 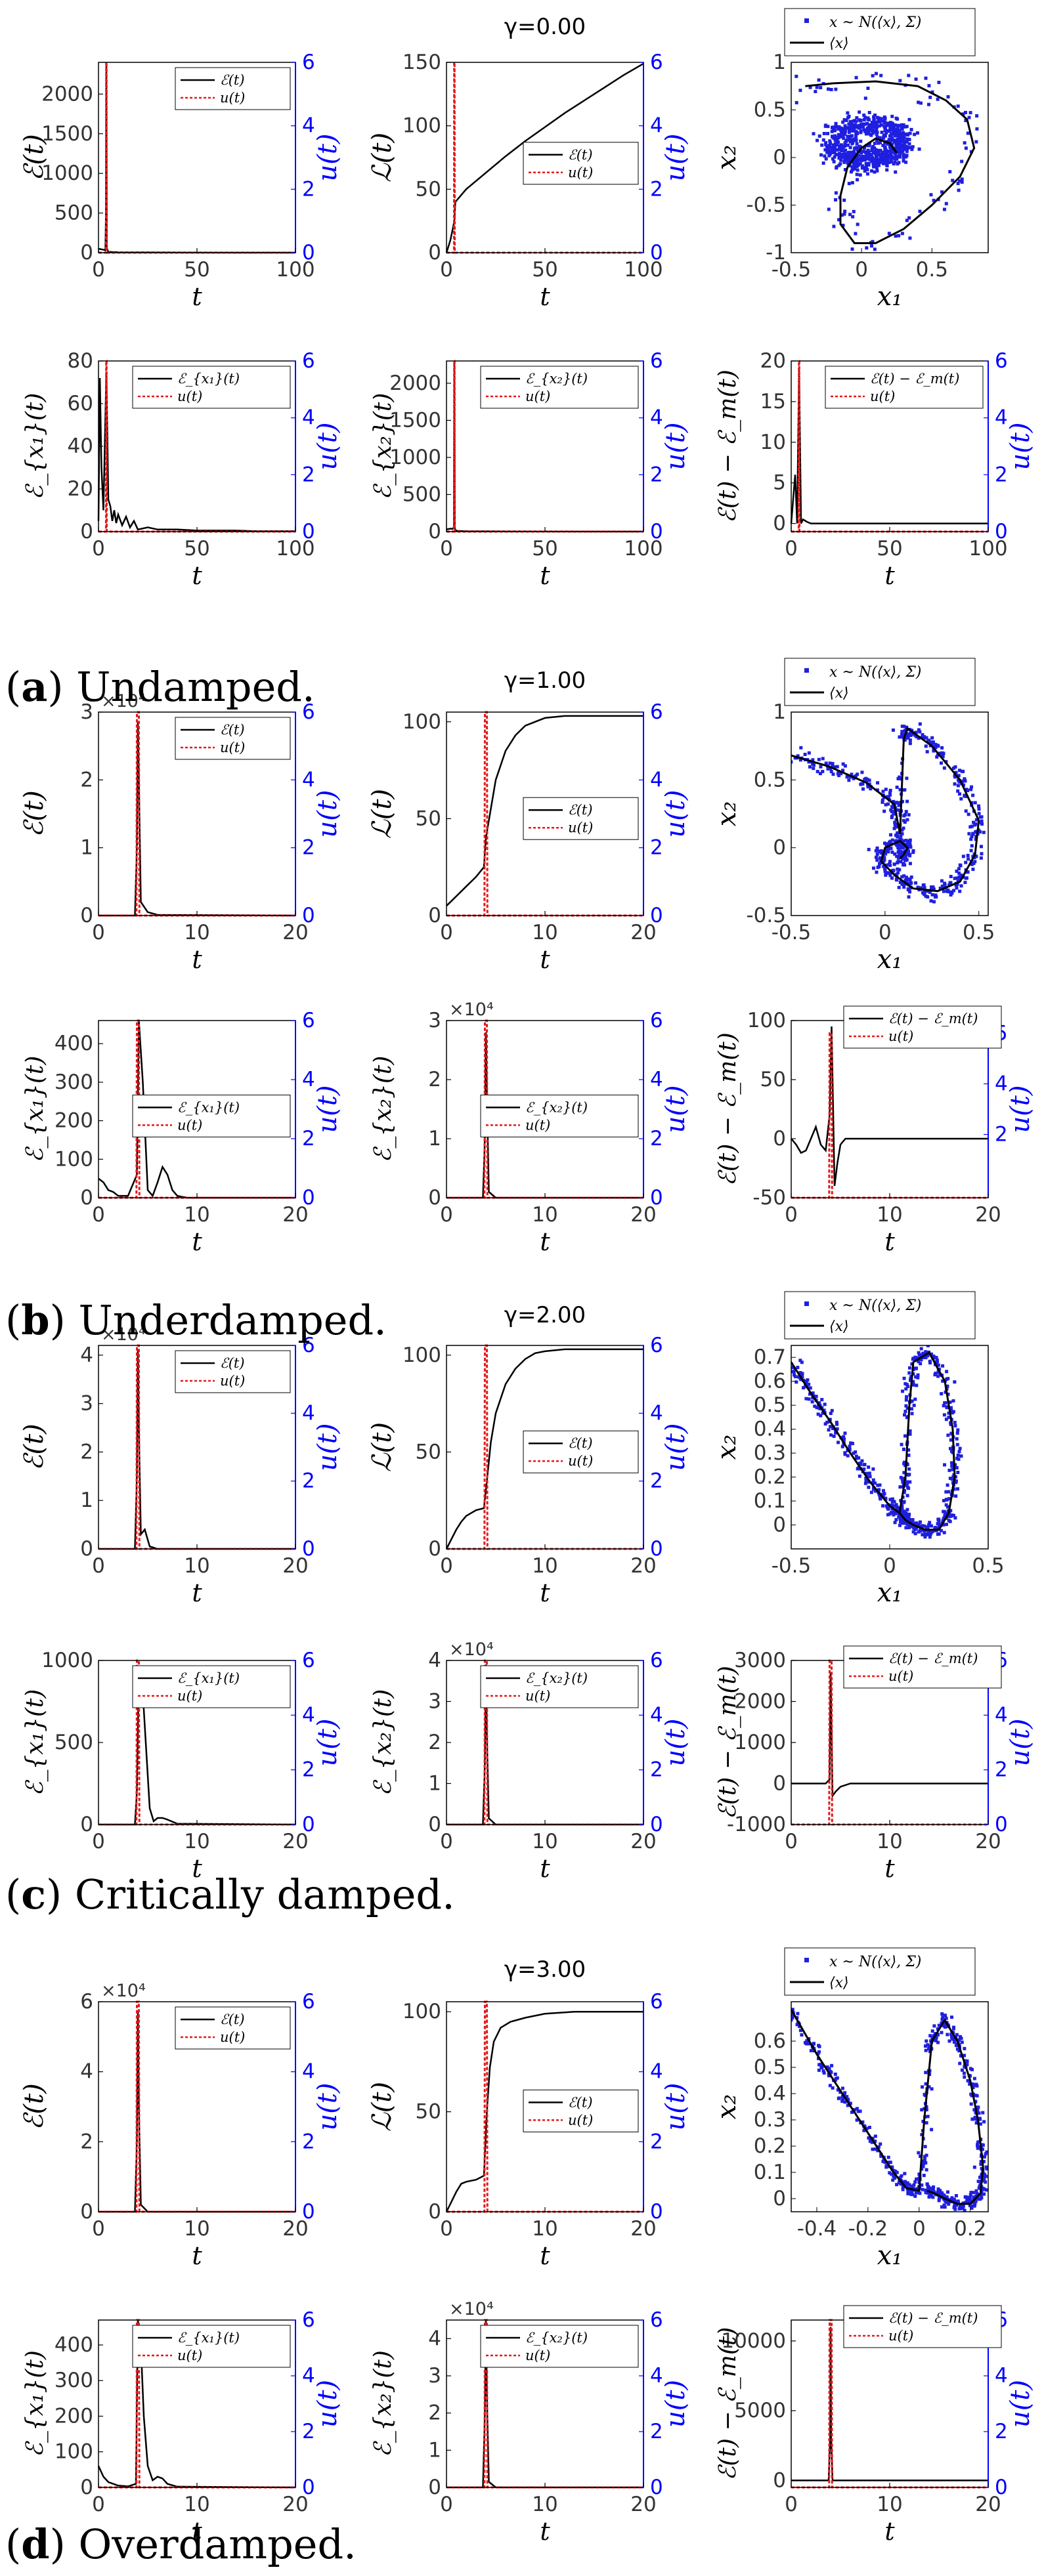 What do you see at coordinates (770, 1405) in the screenshot?
I see `y-tick-label: 0.5` at bounding box center [770, 1405].